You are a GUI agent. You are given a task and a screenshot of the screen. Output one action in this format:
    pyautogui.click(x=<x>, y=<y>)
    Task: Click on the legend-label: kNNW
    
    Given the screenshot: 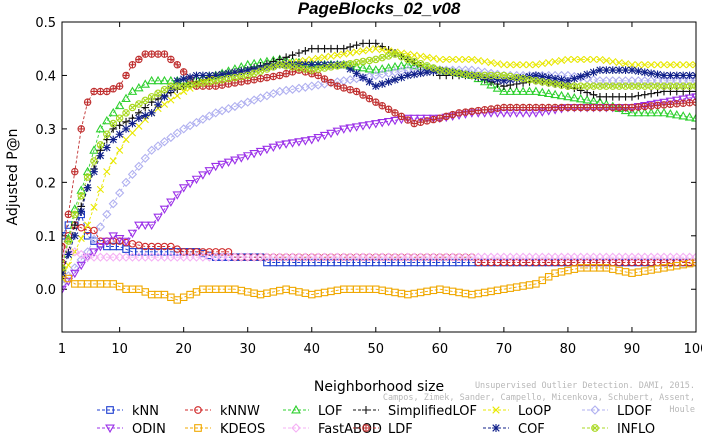 What is the action you would take?
    pyautogui.click(x=240, y=411)
    